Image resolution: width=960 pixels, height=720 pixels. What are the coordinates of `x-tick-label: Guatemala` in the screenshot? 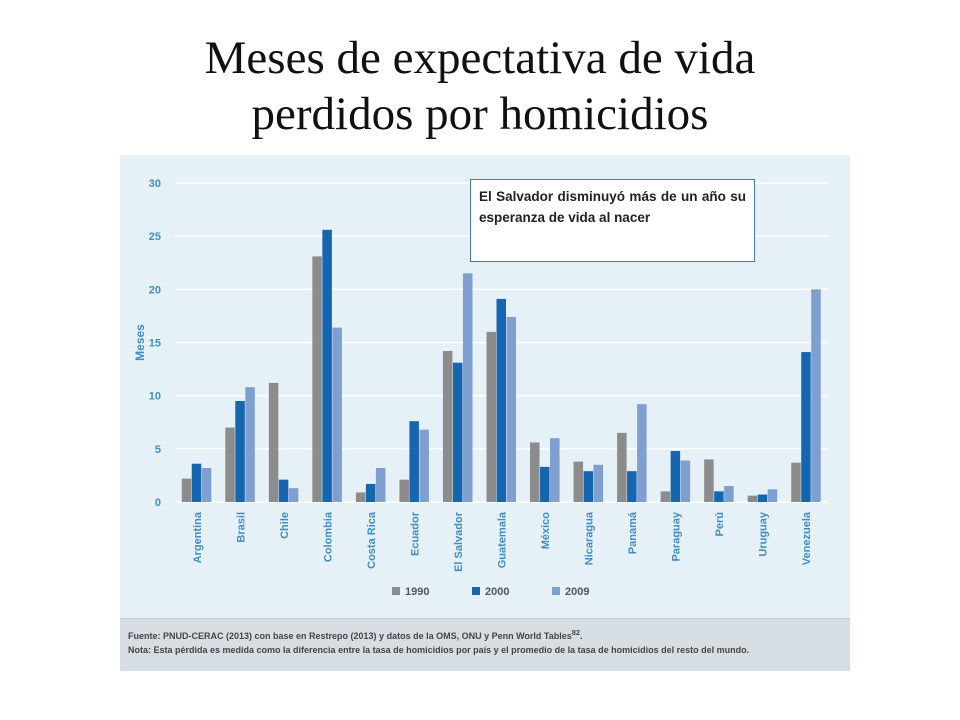 It's located at (503, 539).